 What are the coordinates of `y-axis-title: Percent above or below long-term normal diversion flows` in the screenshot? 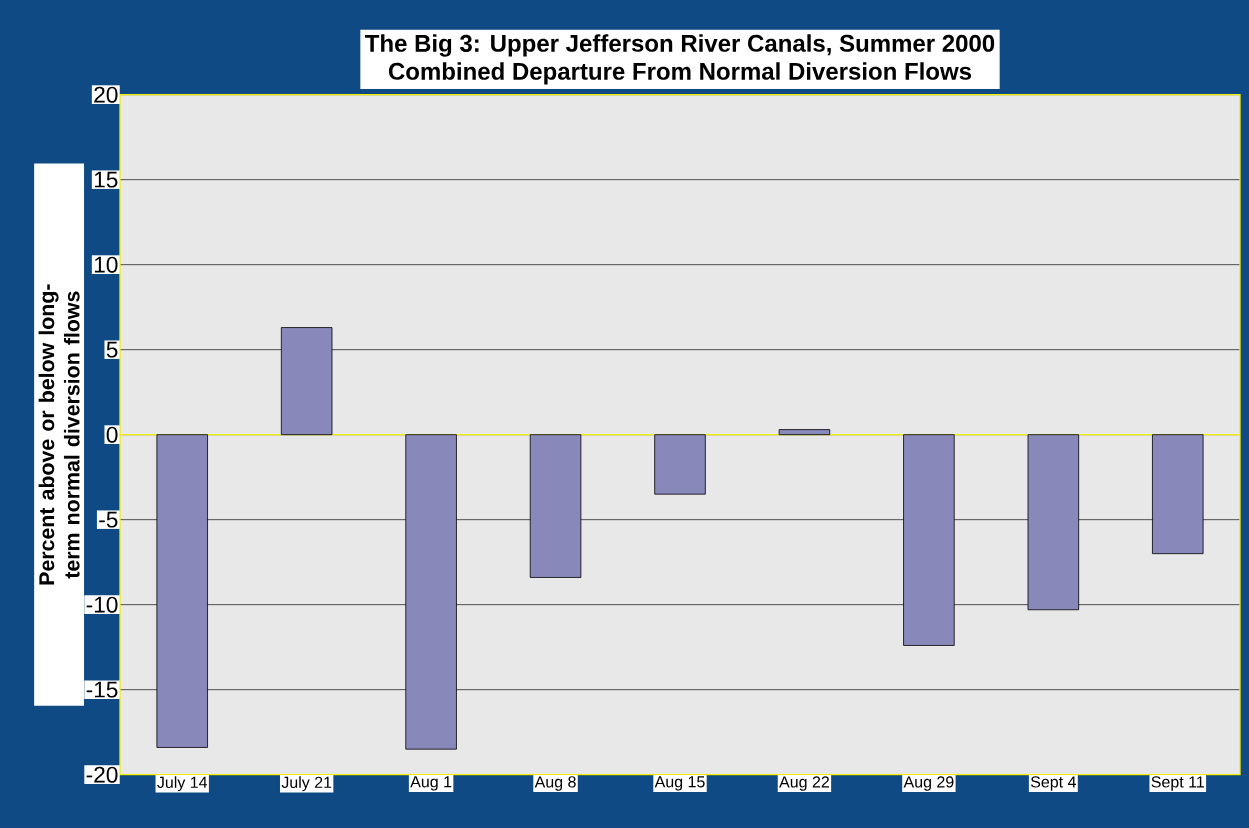 It's located at (59, 434).